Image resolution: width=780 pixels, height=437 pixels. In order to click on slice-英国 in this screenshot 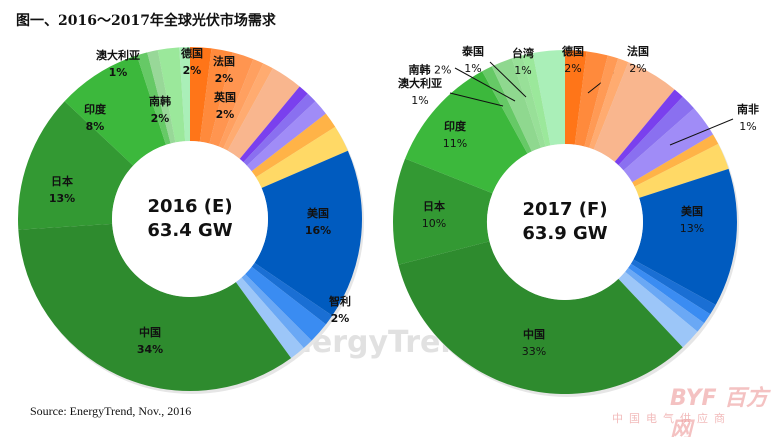, I will do `click(231, 99)`.